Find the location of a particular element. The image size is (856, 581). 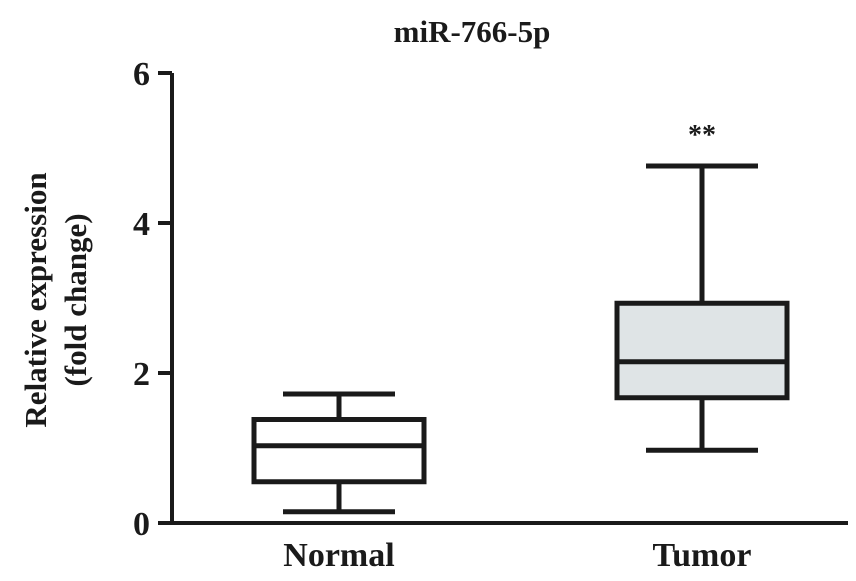

x-axis-category-labels: Normal Tumor is located at coordinates (517, 555).